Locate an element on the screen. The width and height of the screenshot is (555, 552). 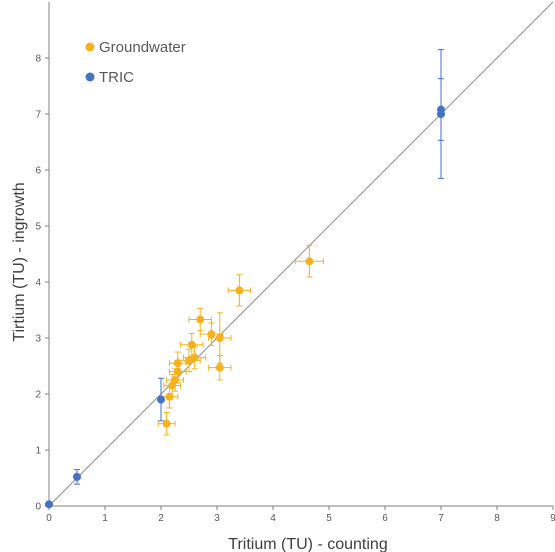
y-tick-label: 8 is located at coordinates (38, 59).